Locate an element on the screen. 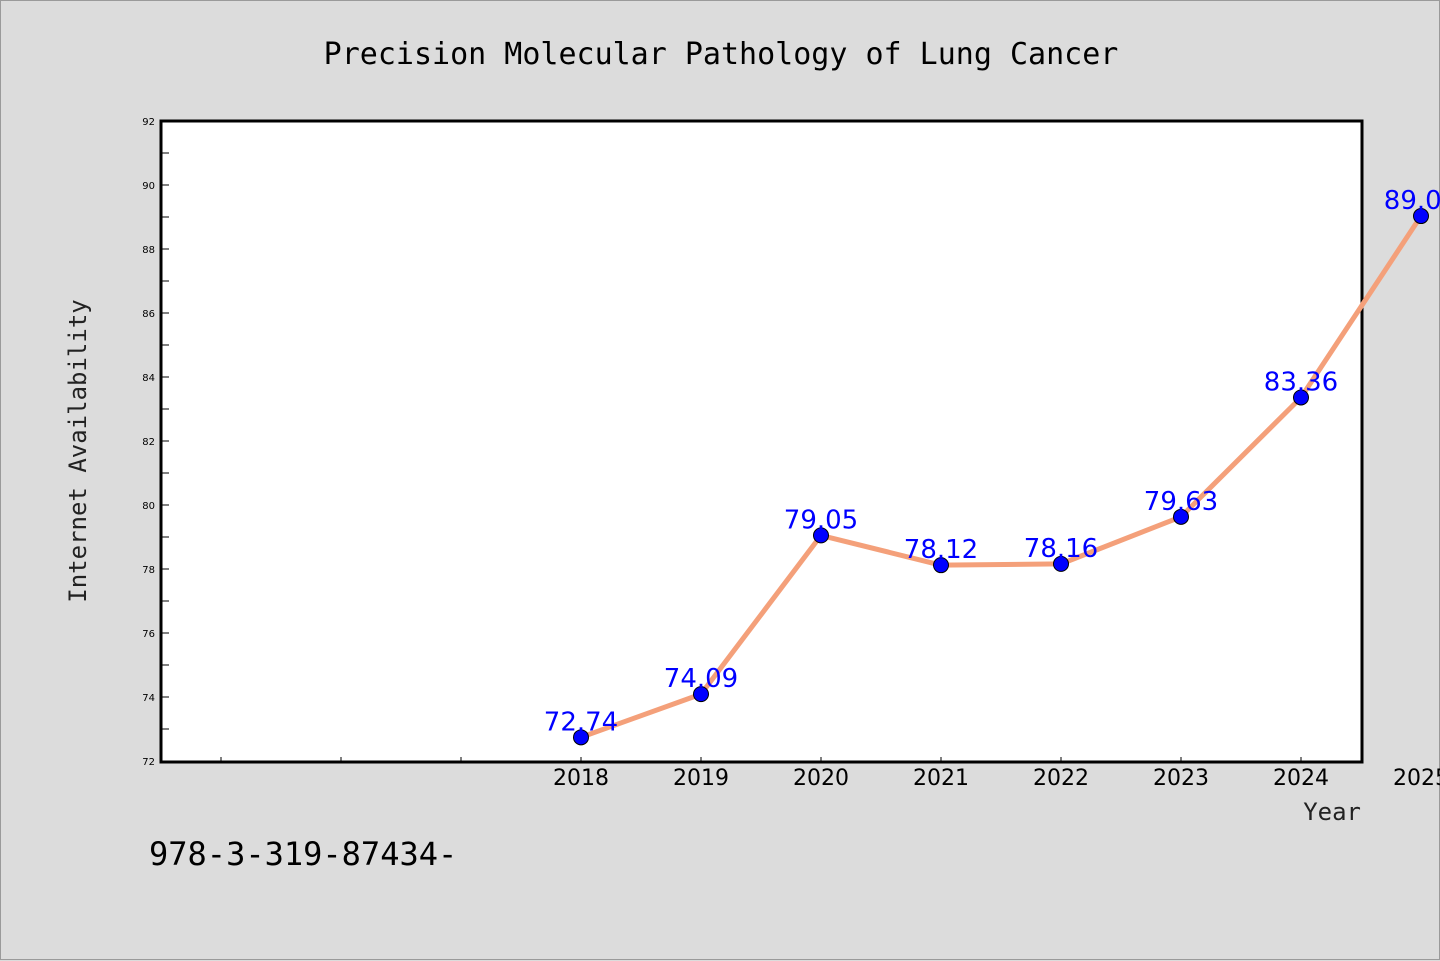  x-tick-label: 2018 is located at coordinates (581, 778).